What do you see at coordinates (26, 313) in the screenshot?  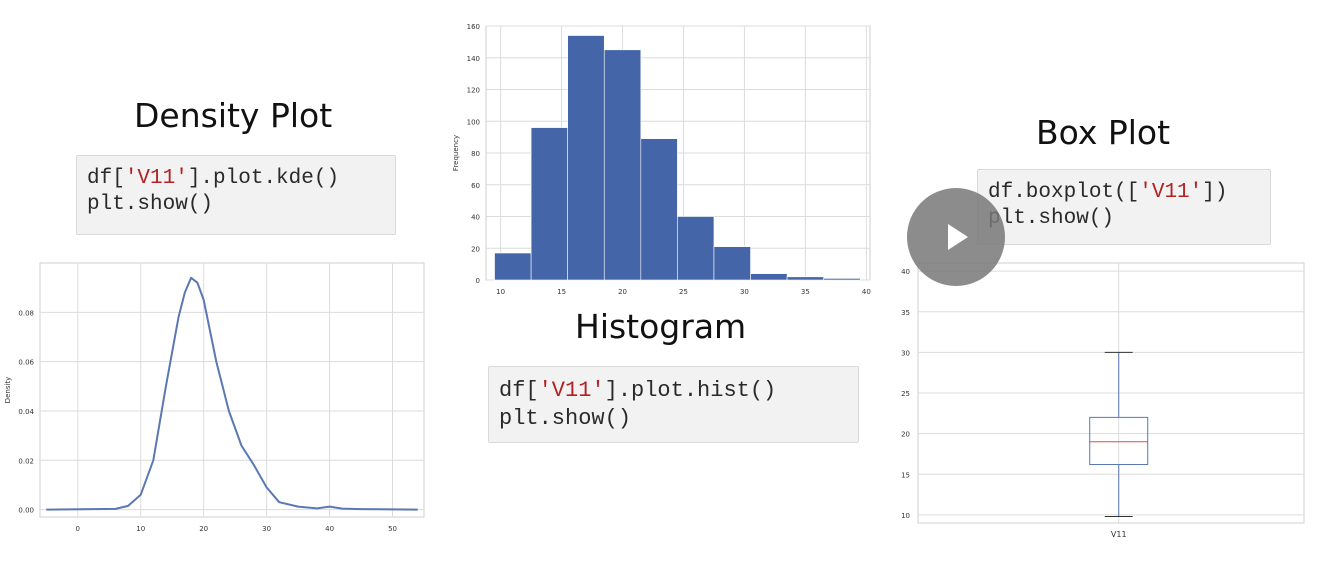 I see `y-tick-label: 0.08` at bounding box center [26, 313].